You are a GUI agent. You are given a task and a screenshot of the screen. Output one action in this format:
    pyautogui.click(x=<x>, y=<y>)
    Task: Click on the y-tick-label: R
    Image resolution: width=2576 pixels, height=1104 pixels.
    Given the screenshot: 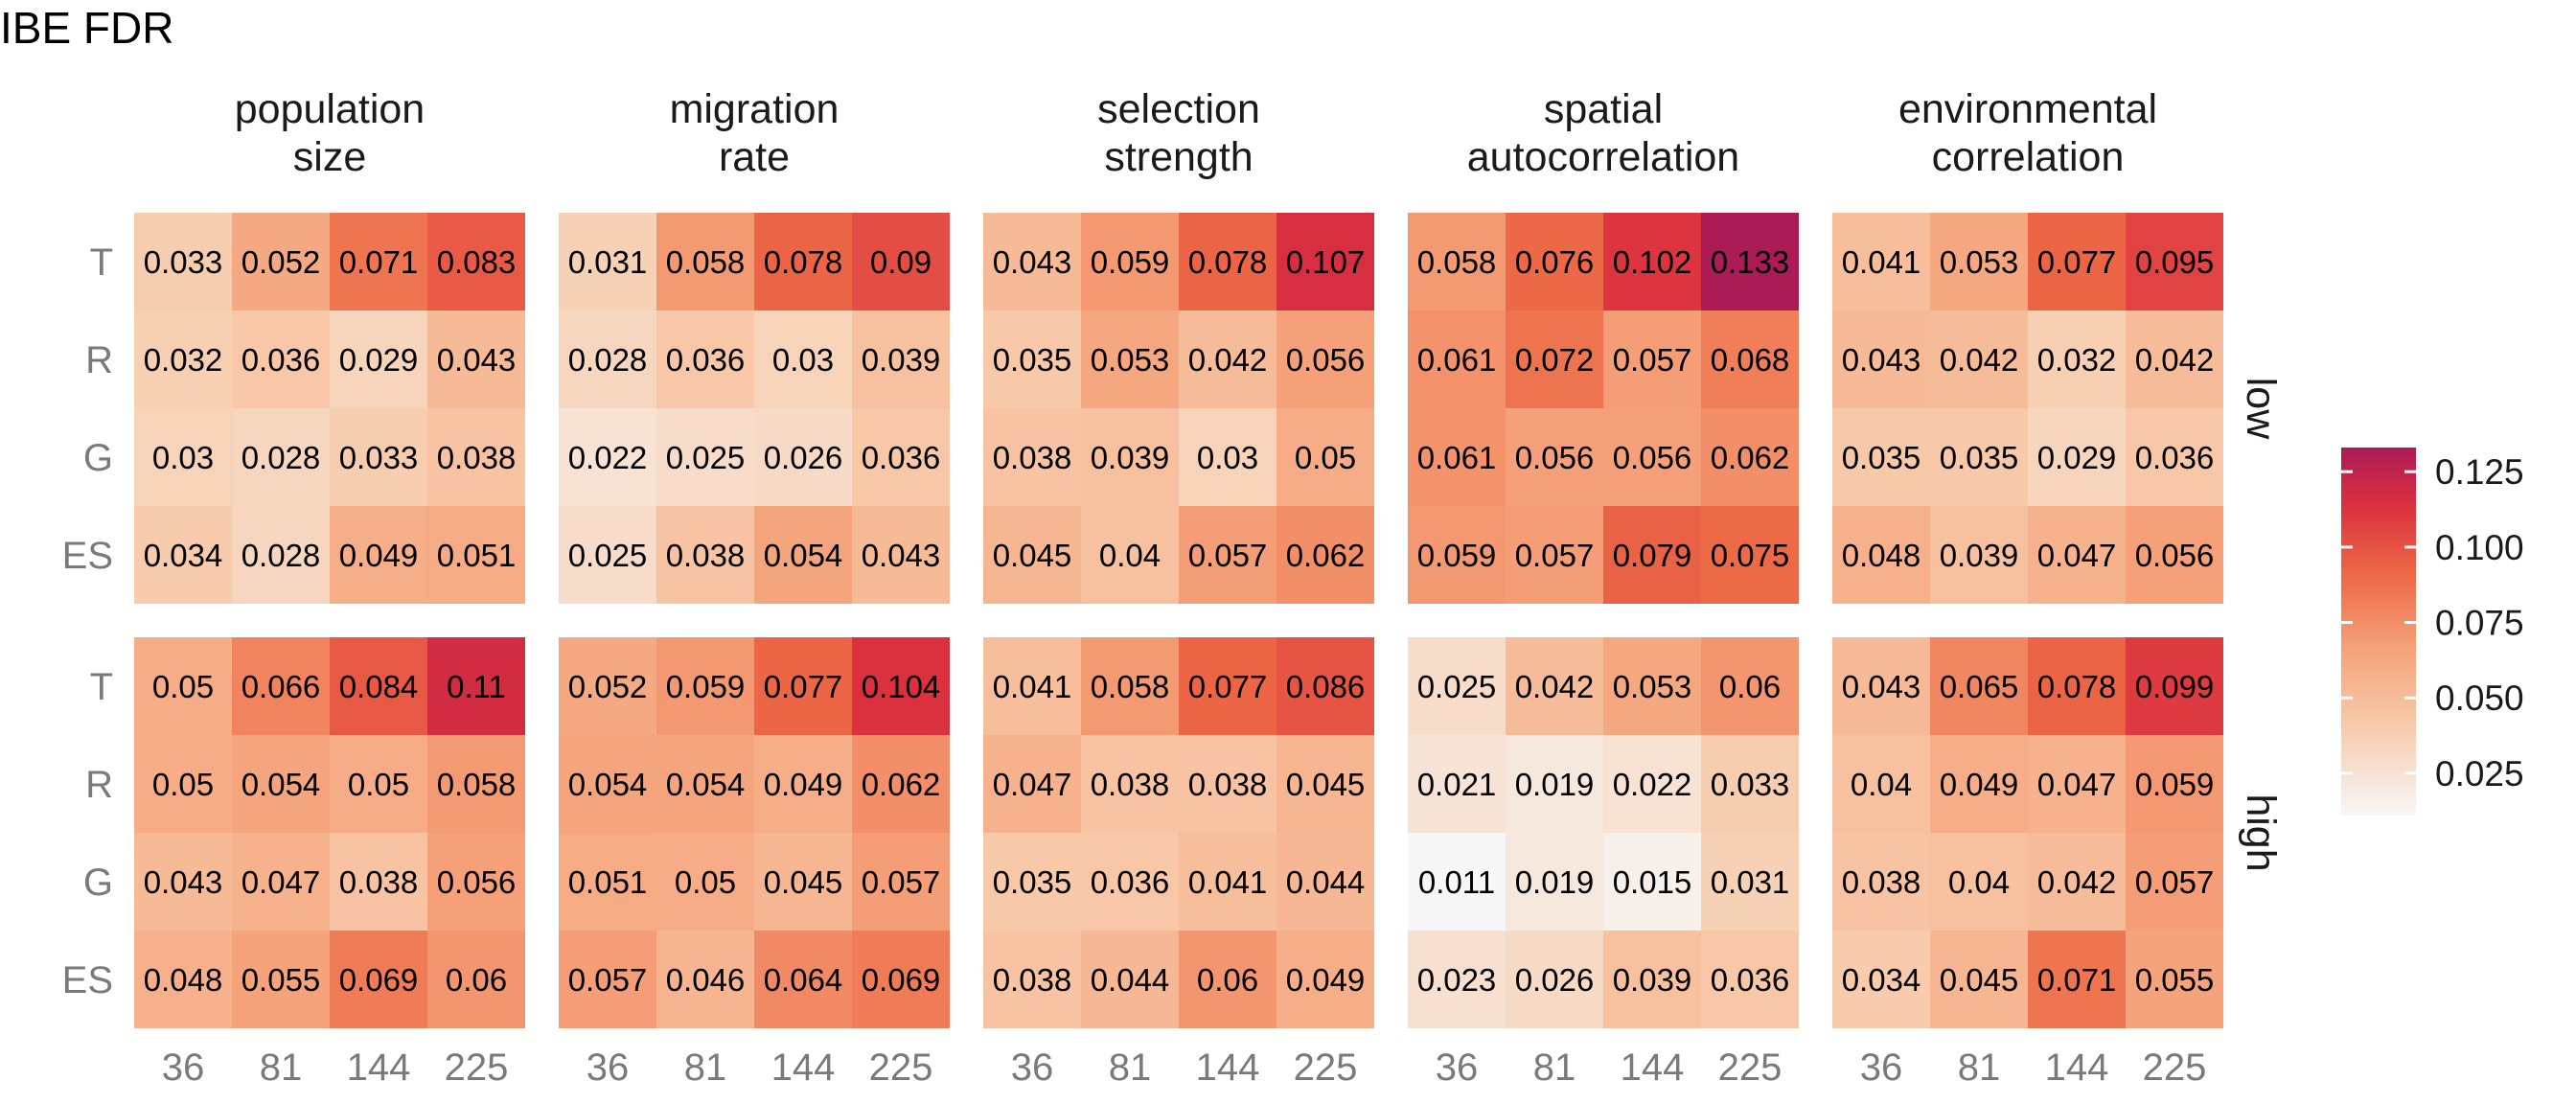 What is the action you would take?
    pyautogui.click(x=99, y=360)
    